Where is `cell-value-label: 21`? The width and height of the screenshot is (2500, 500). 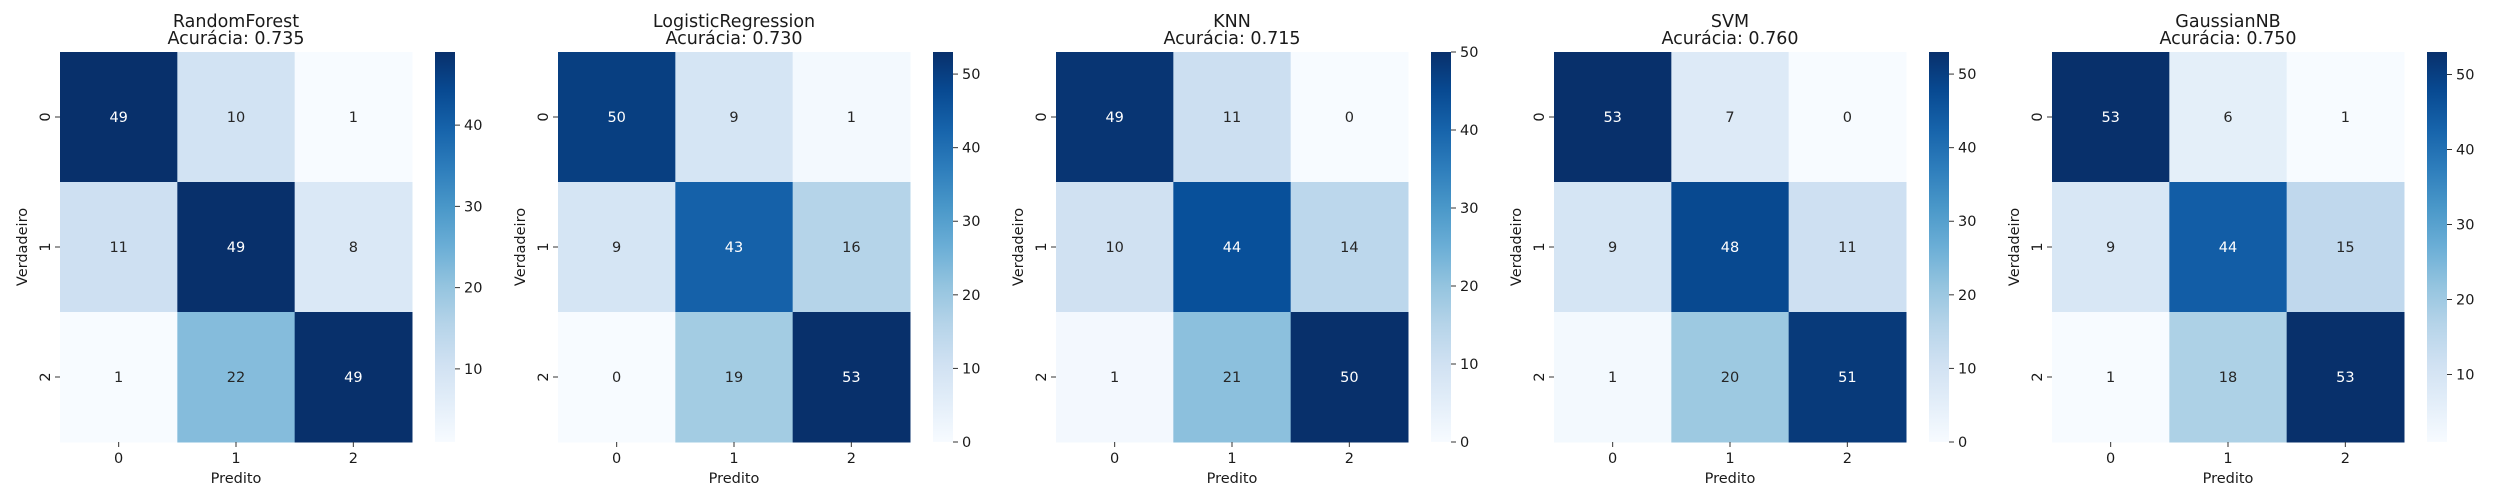 cell-value-label: 21 is located at coordinates (1232, 378).